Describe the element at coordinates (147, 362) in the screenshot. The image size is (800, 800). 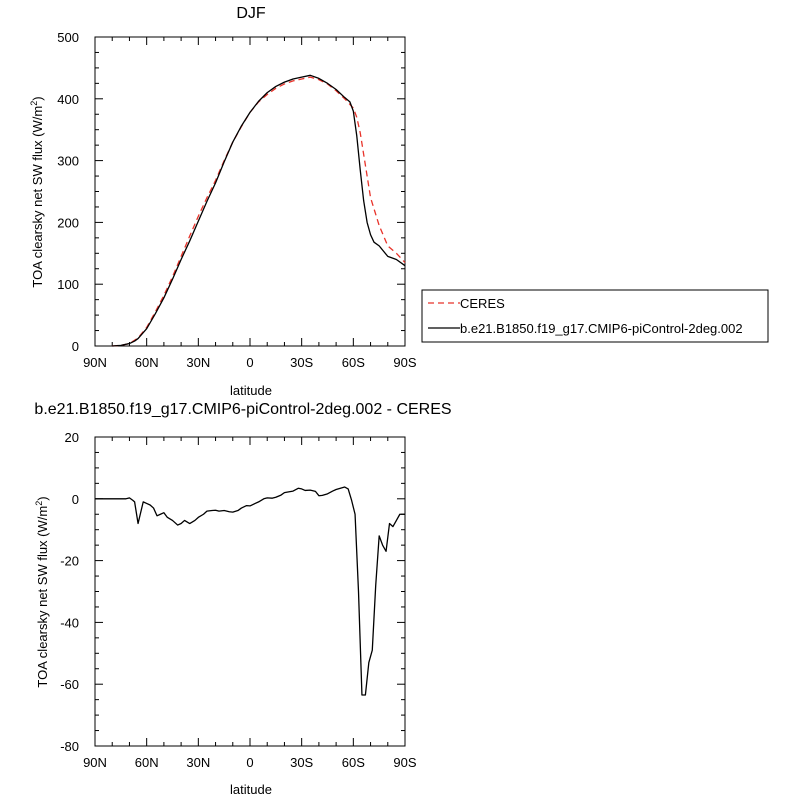
I see `climatology-xtick-label: 60N` at that location.